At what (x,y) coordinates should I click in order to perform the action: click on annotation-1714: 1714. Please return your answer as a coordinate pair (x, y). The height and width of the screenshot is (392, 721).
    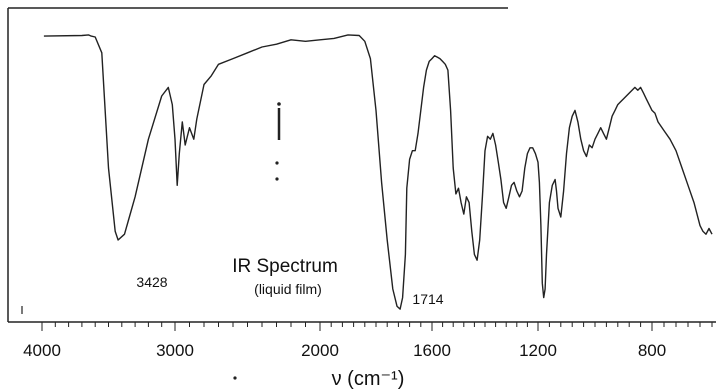
    Looking at the image, I should click on (427, 299).